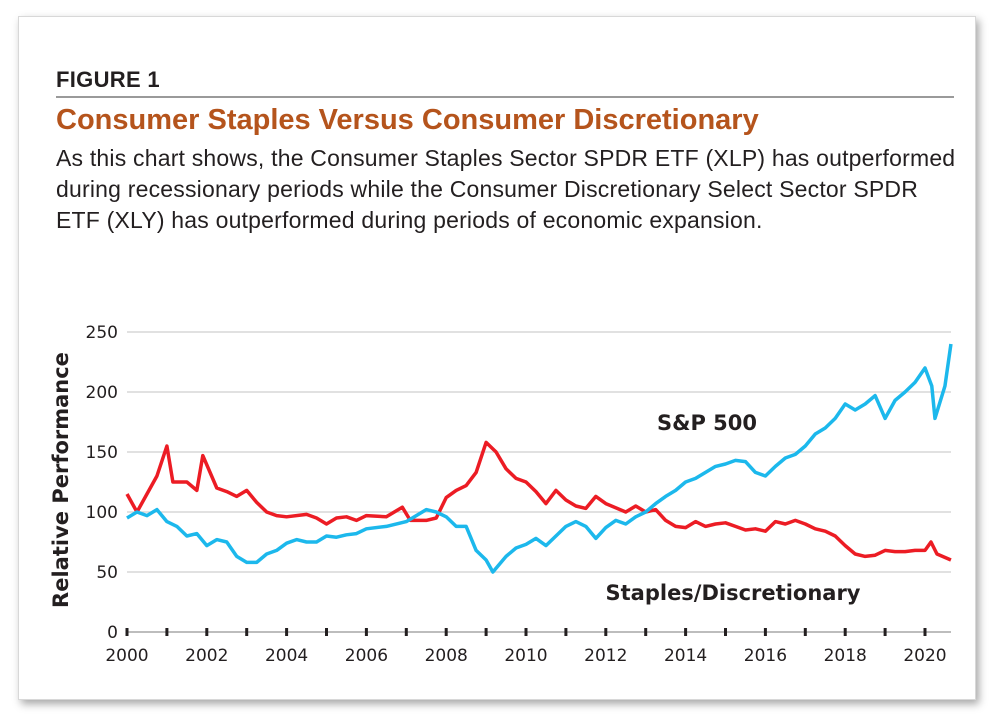 The width and height of the screenshot is (1000, 724). I want to click on x-tick-label: 2002, so click(206, 656).